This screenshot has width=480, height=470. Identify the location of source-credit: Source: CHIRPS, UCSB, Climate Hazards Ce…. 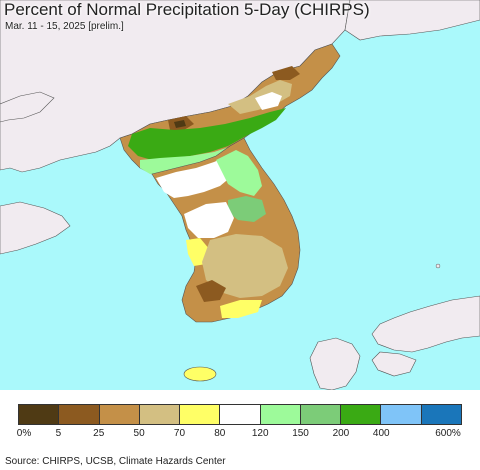
(115, 461).